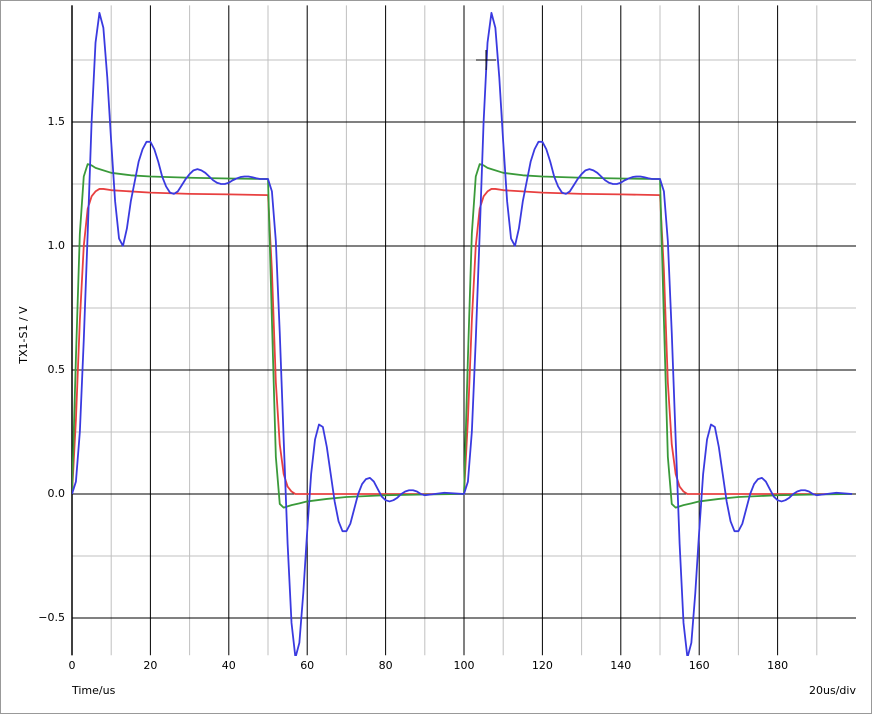 The image size is (872, 714). Describe the element at coordinates (57, 369) in the screenshot. I see `y-tick-label: 0.5` at that location.